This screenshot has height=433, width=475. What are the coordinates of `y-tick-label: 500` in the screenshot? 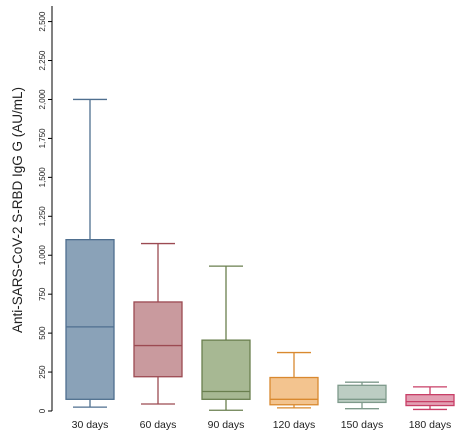 It's located at (42, 333).